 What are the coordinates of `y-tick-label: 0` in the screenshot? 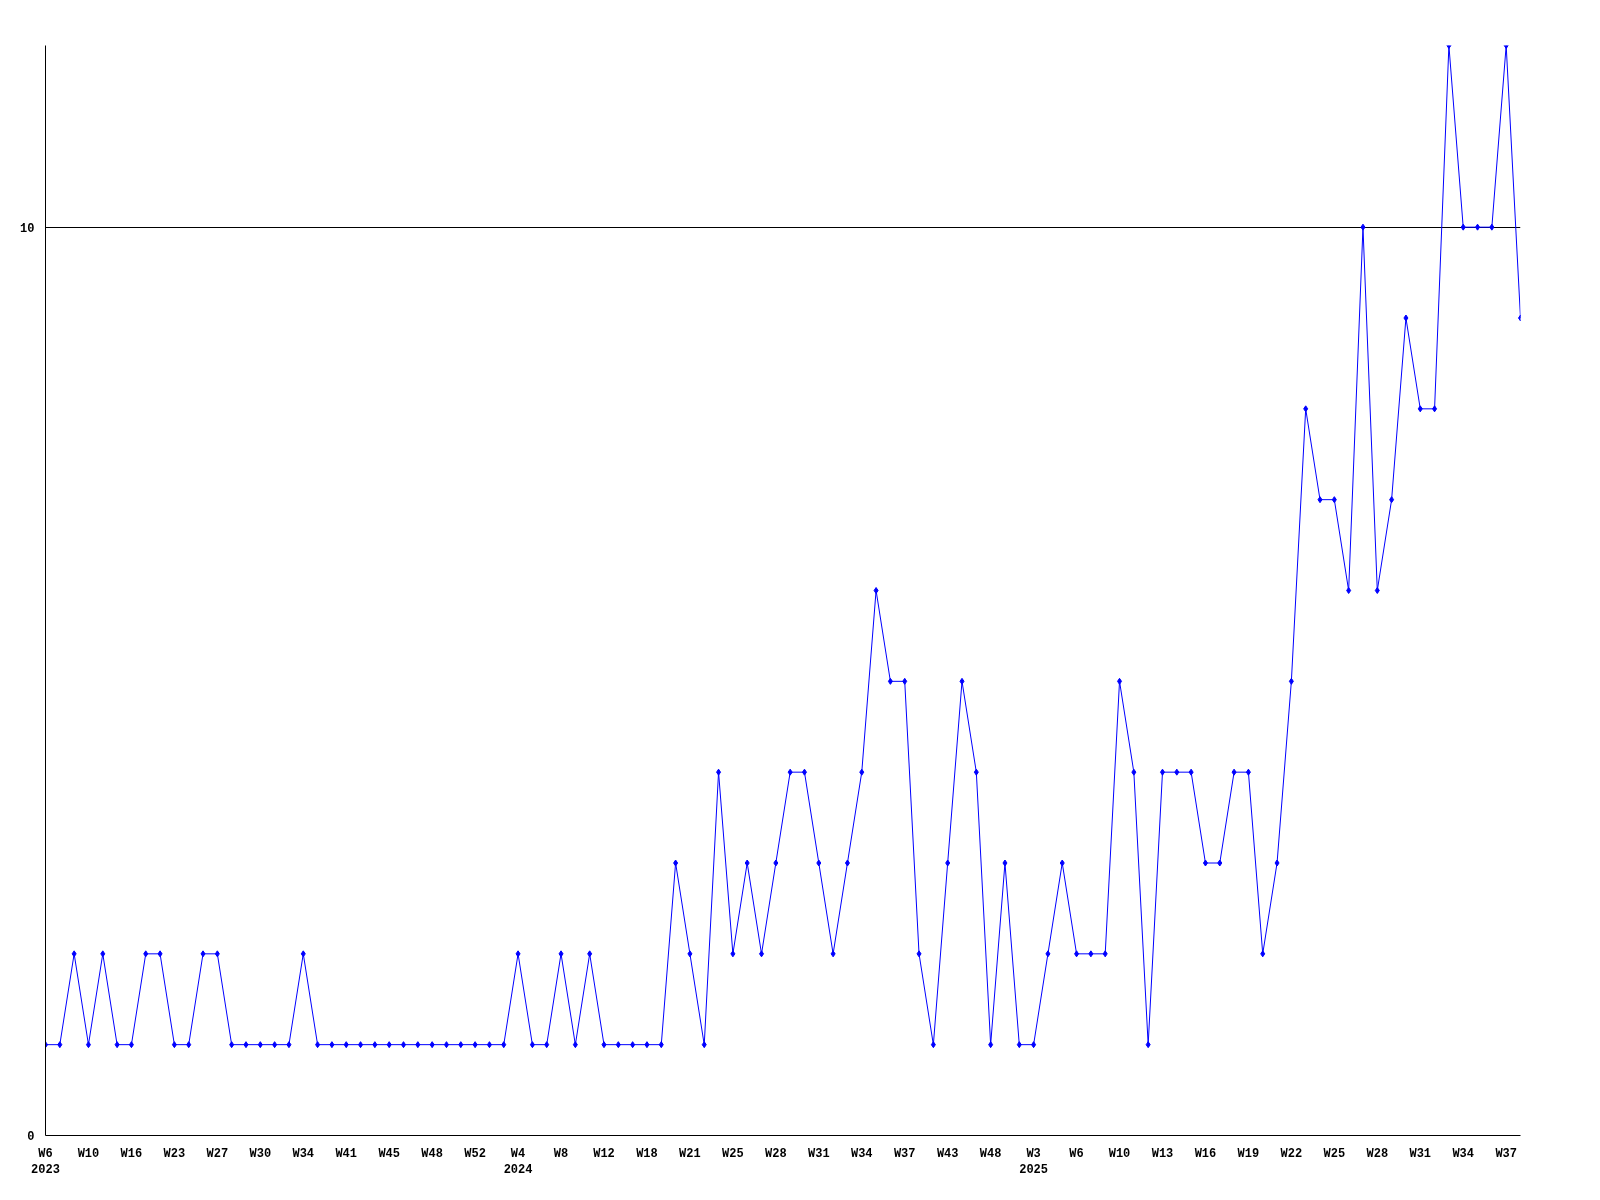 It's located at (31, 1137).